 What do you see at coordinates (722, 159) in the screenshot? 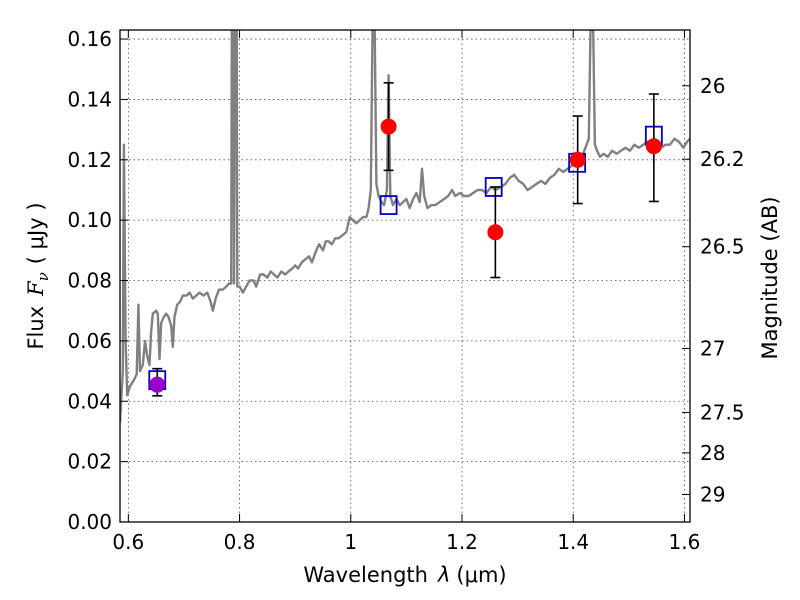
I see `y2-tick-label: 26.2` at bounding box center [722, 159].